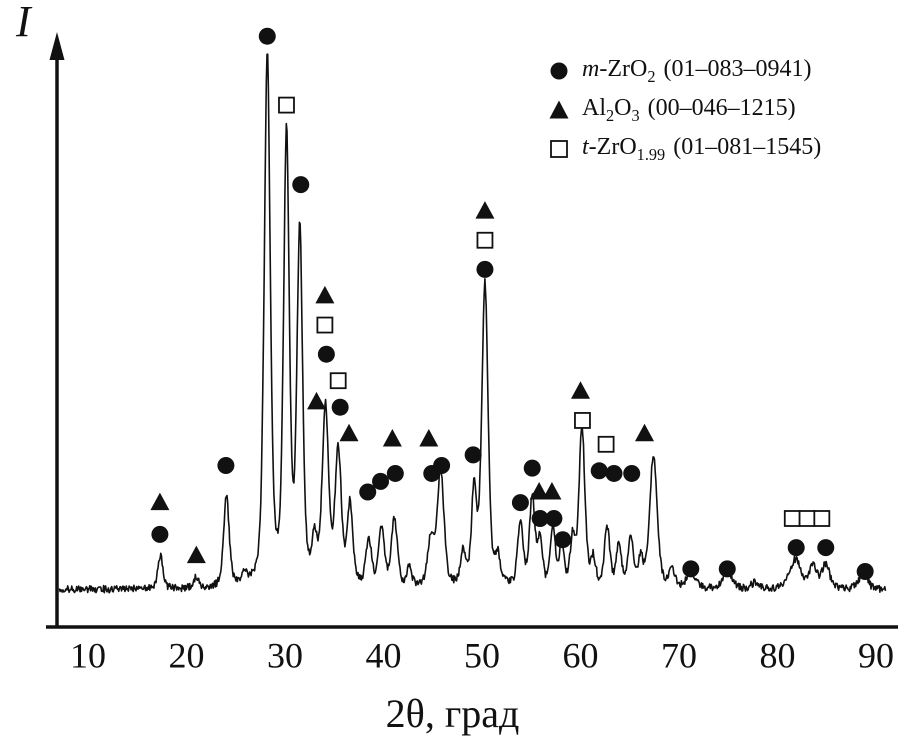 The image size is (905, 751). What do you see at coordinates (384, 656) in the screenshot?
I see `x-tick-label: 40` at bounding box center [384, 656].